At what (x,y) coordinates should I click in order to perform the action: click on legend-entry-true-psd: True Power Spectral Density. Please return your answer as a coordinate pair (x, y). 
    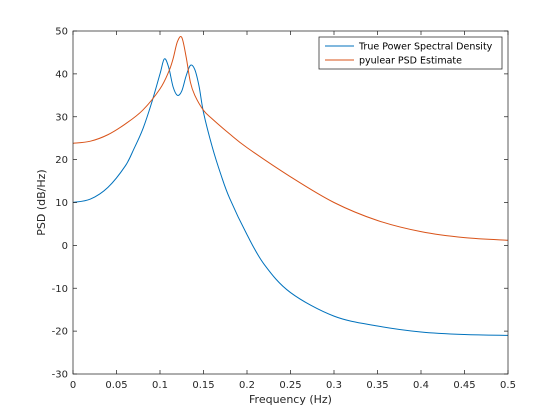
    Looking at the image, I should click on (425, 47).